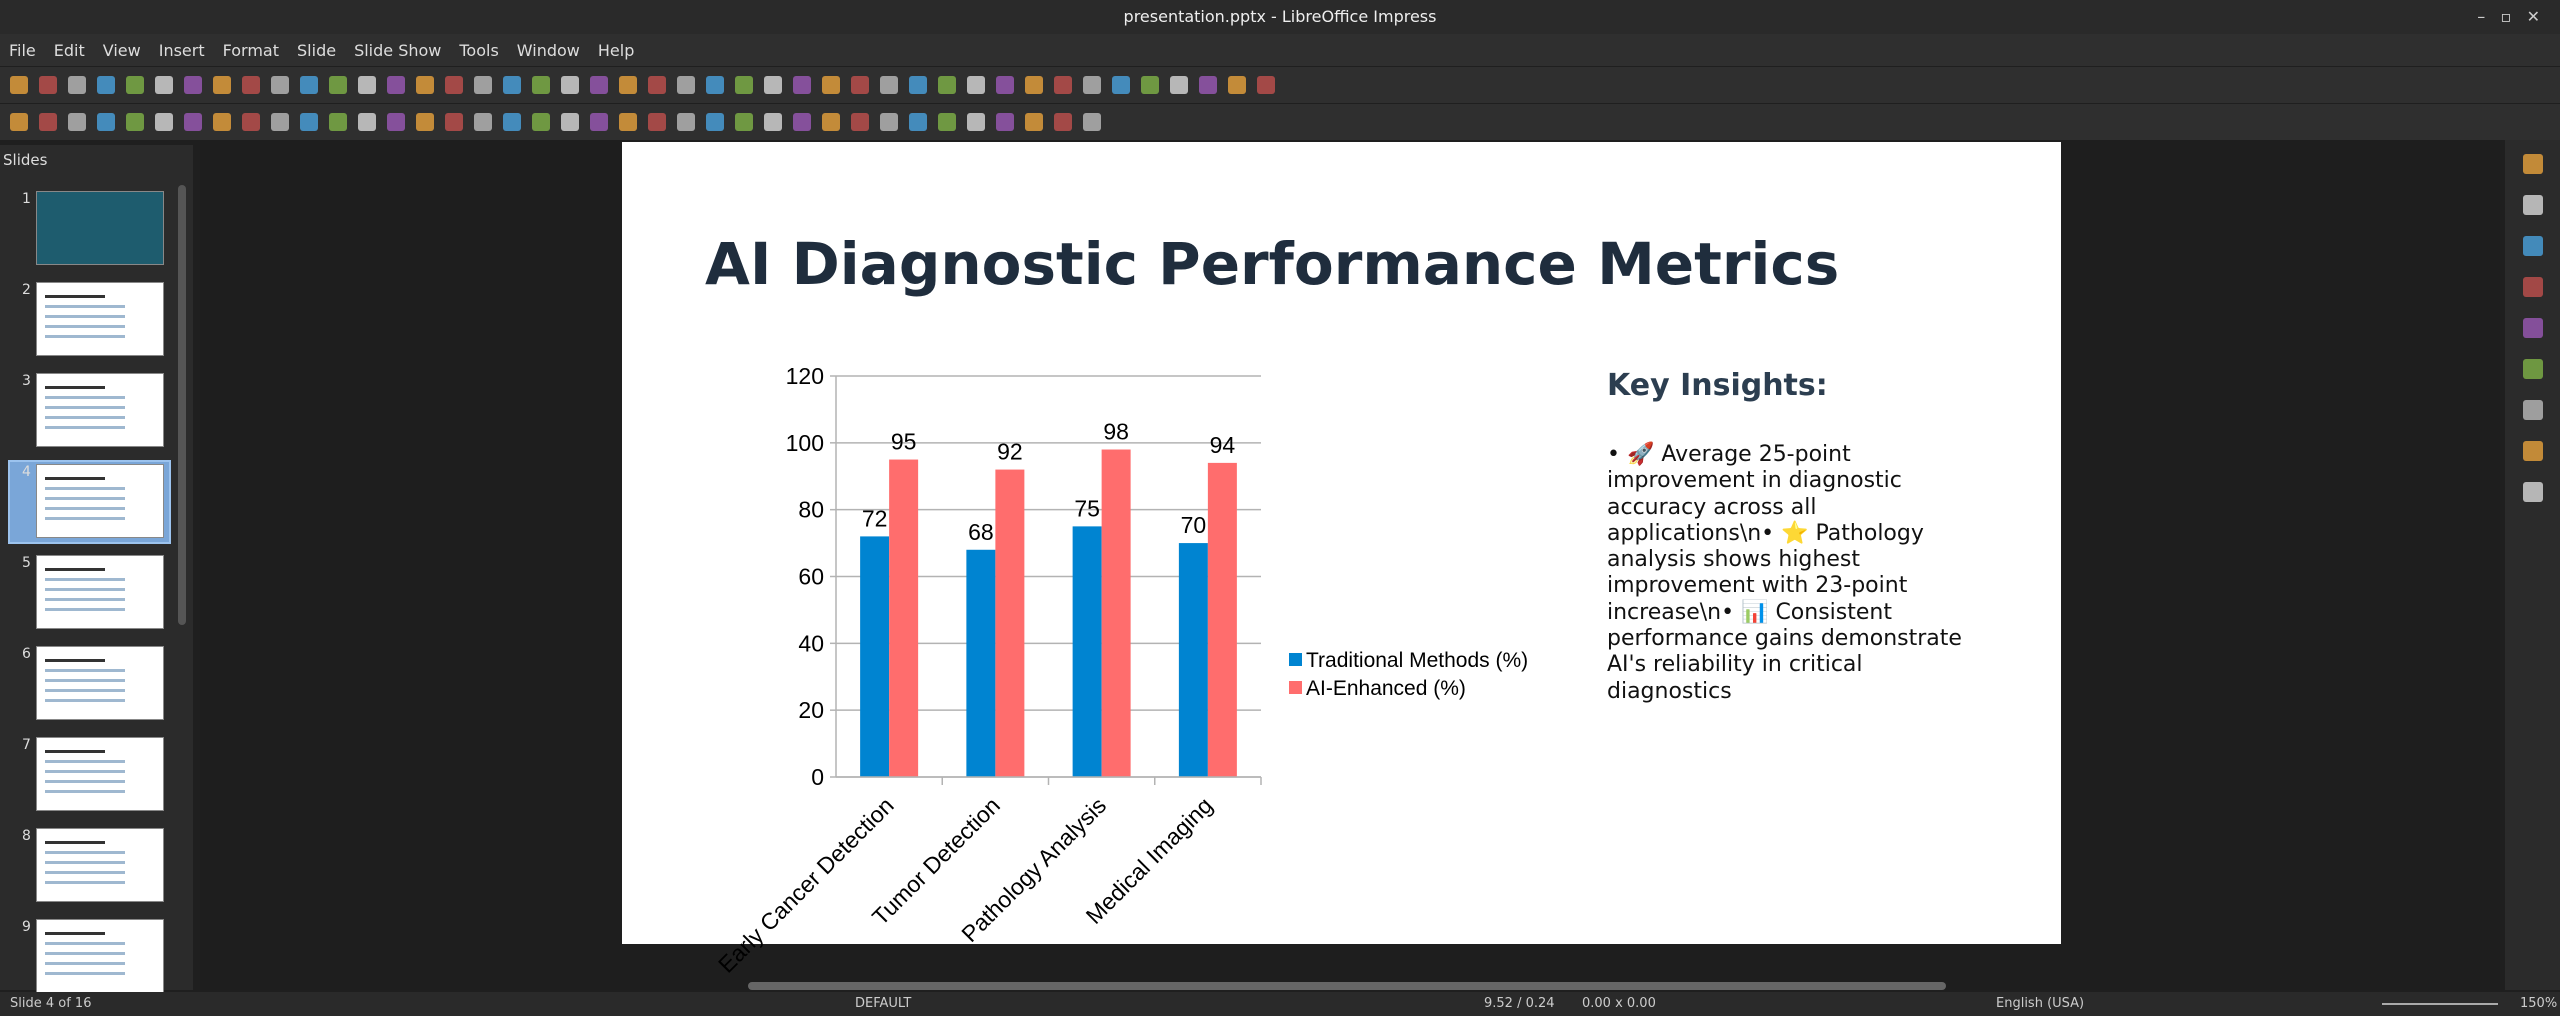 This screenshot has width=2560, height=1016. I want to click on menu-item: Tools, so click(479, 50).